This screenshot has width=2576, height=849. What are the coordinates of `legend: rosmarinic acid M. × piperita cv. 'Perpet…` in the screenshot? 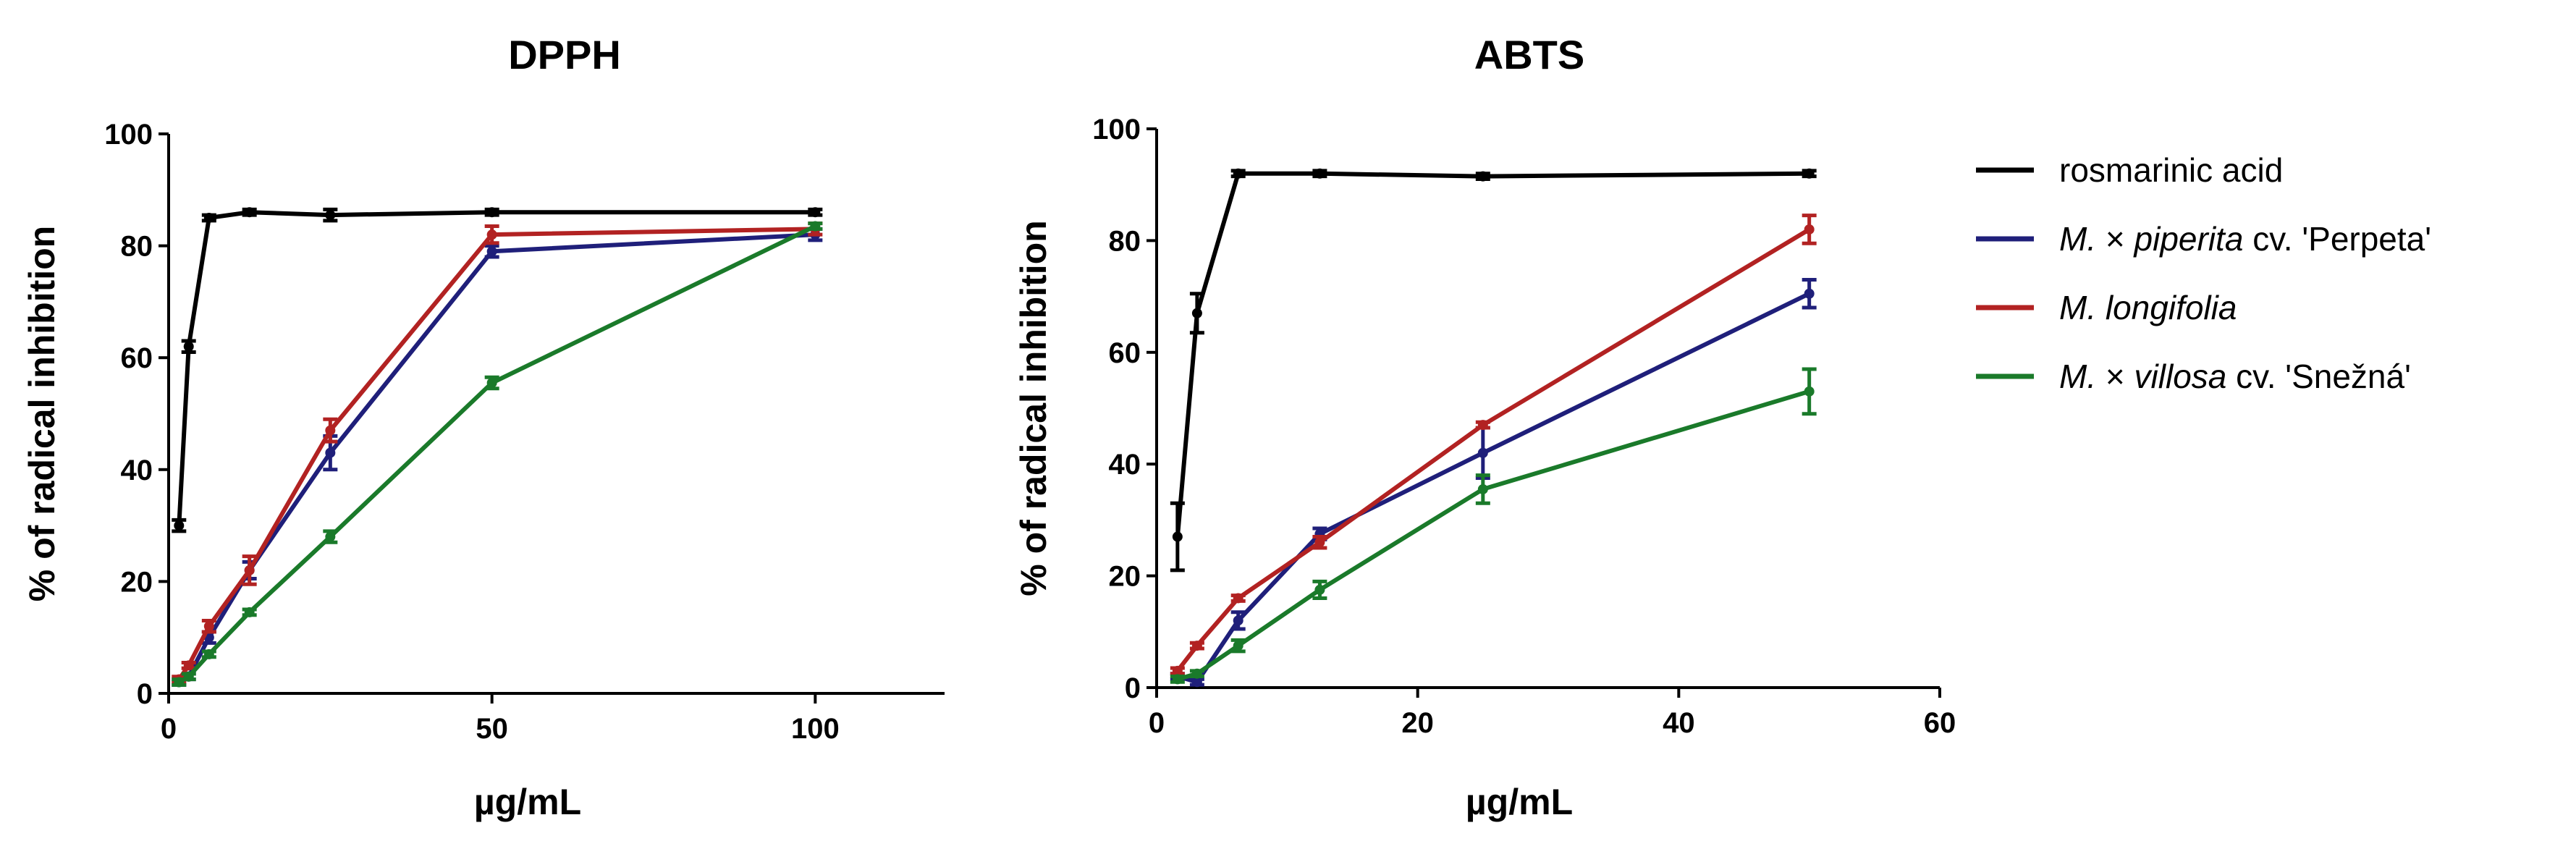 It's located at (2203, 273).